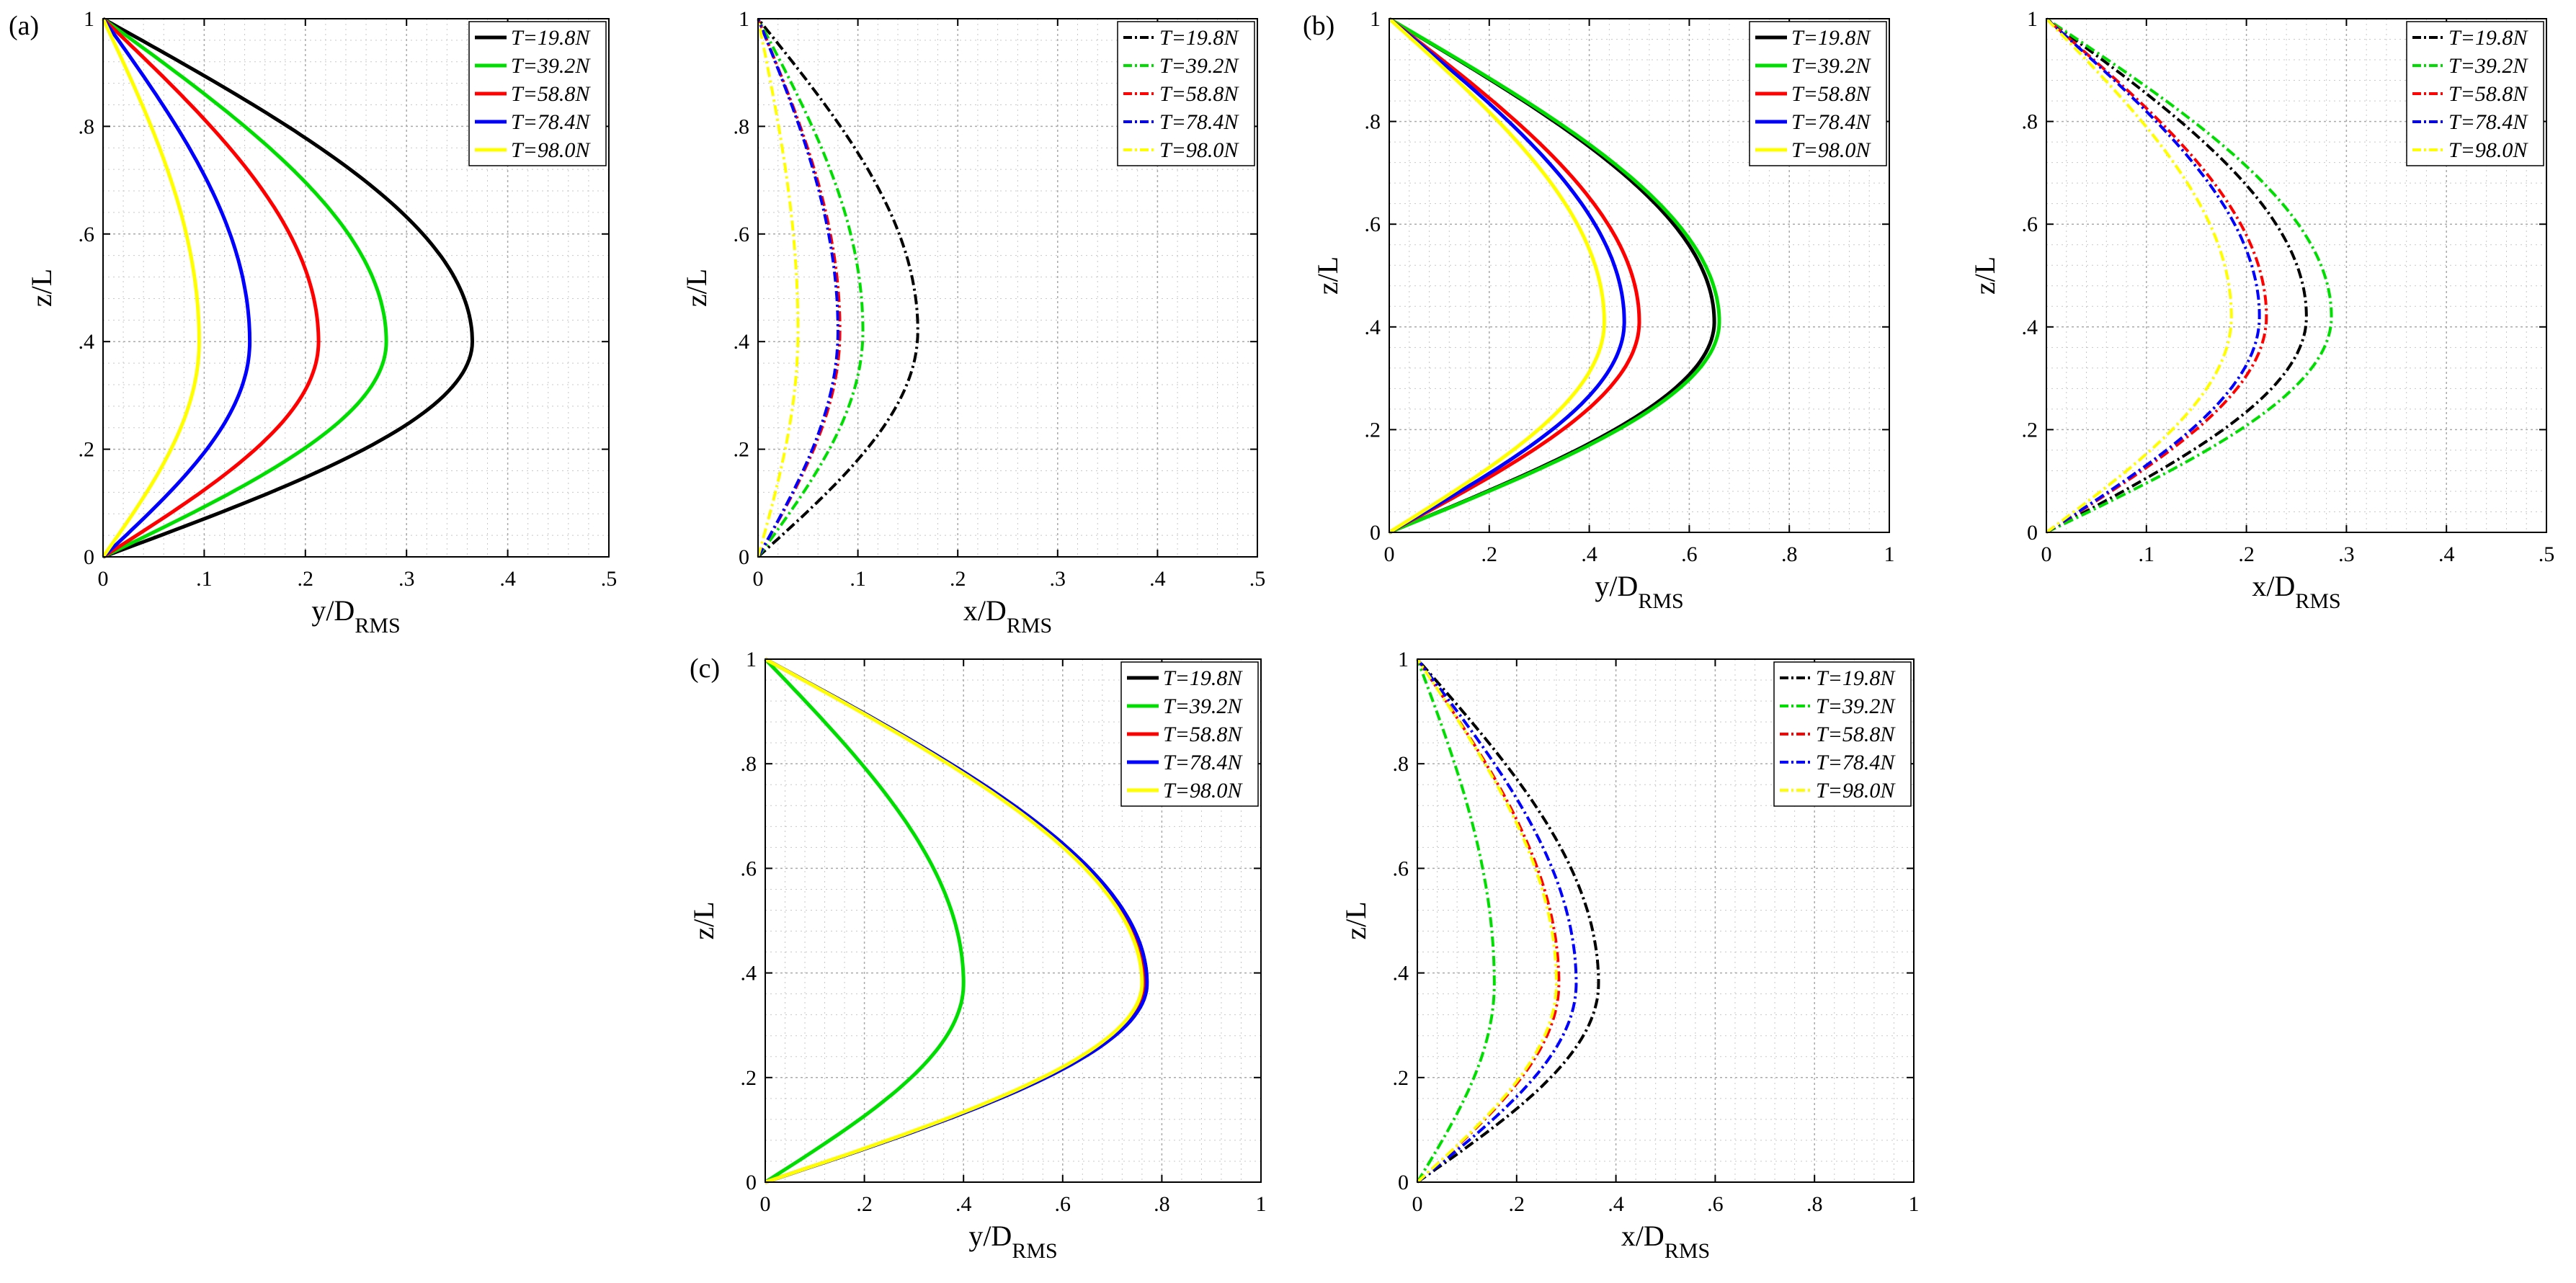  I want to click on x-axis-label: x/DRMS, so click(1007, 616).